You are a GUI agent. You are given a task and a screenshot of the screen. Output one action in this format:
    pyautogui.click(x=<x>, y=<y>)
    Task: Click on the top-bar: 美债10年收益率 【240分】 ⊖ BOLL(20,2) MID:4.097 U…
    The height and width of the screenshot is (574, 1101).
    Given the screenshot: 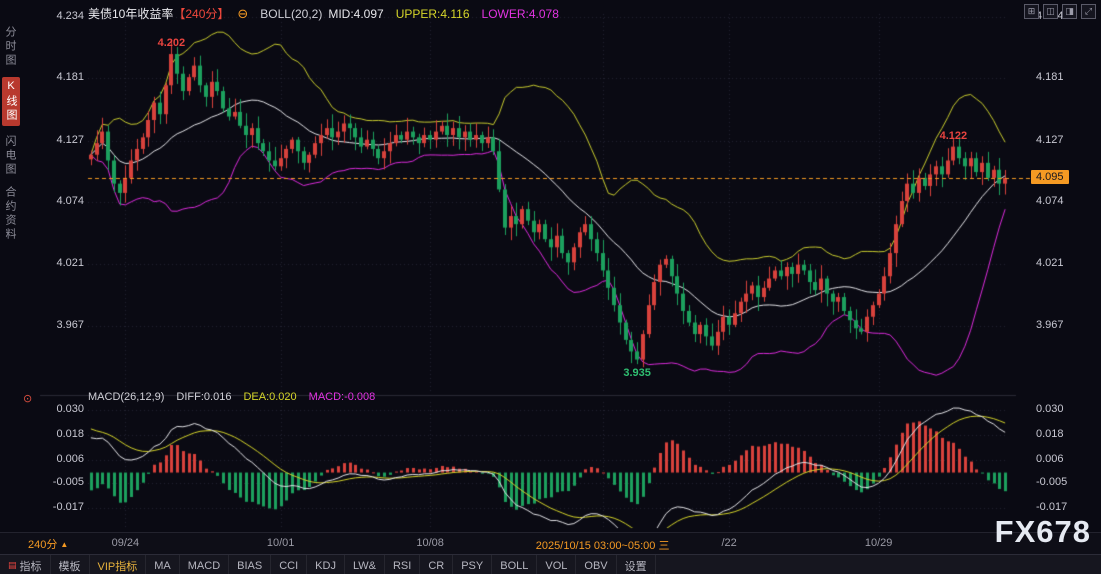 What is the action you would take?
    pyautogui.click(x=323, y=13)
    